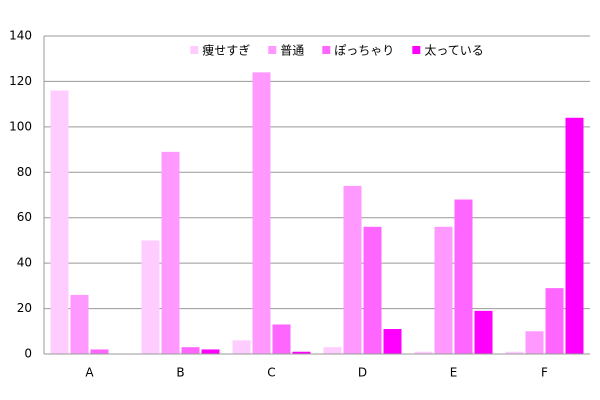 The height and width of the screenshot is (400, 600). What do you see at coordinates (271, 373) in the screenshot?
I see `x-tick-label: C` at bounding box center [271, 373].